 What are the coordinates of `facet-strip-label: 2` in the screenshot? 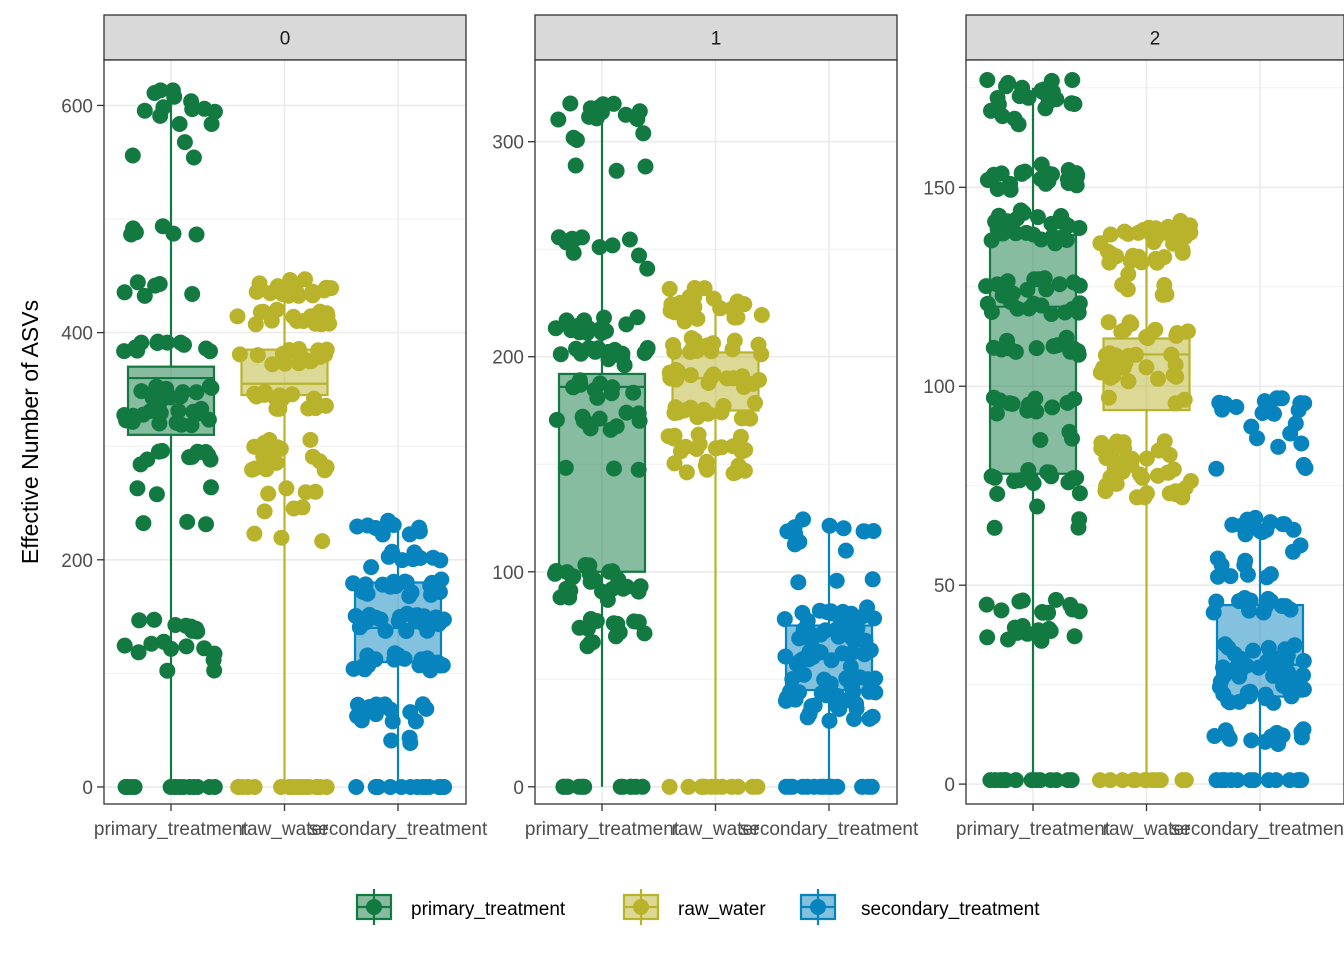 It's located at (1155, 39).